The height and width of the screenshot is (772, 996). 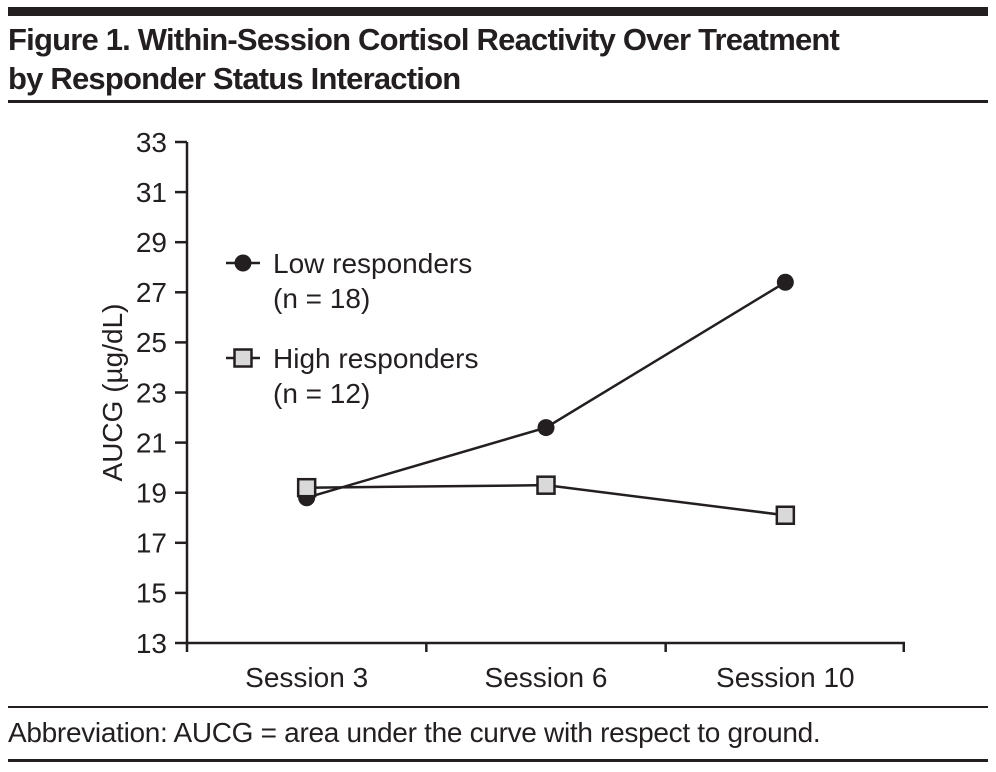 I want to click on y-tick-label: 15, so click(x=151, y=593).